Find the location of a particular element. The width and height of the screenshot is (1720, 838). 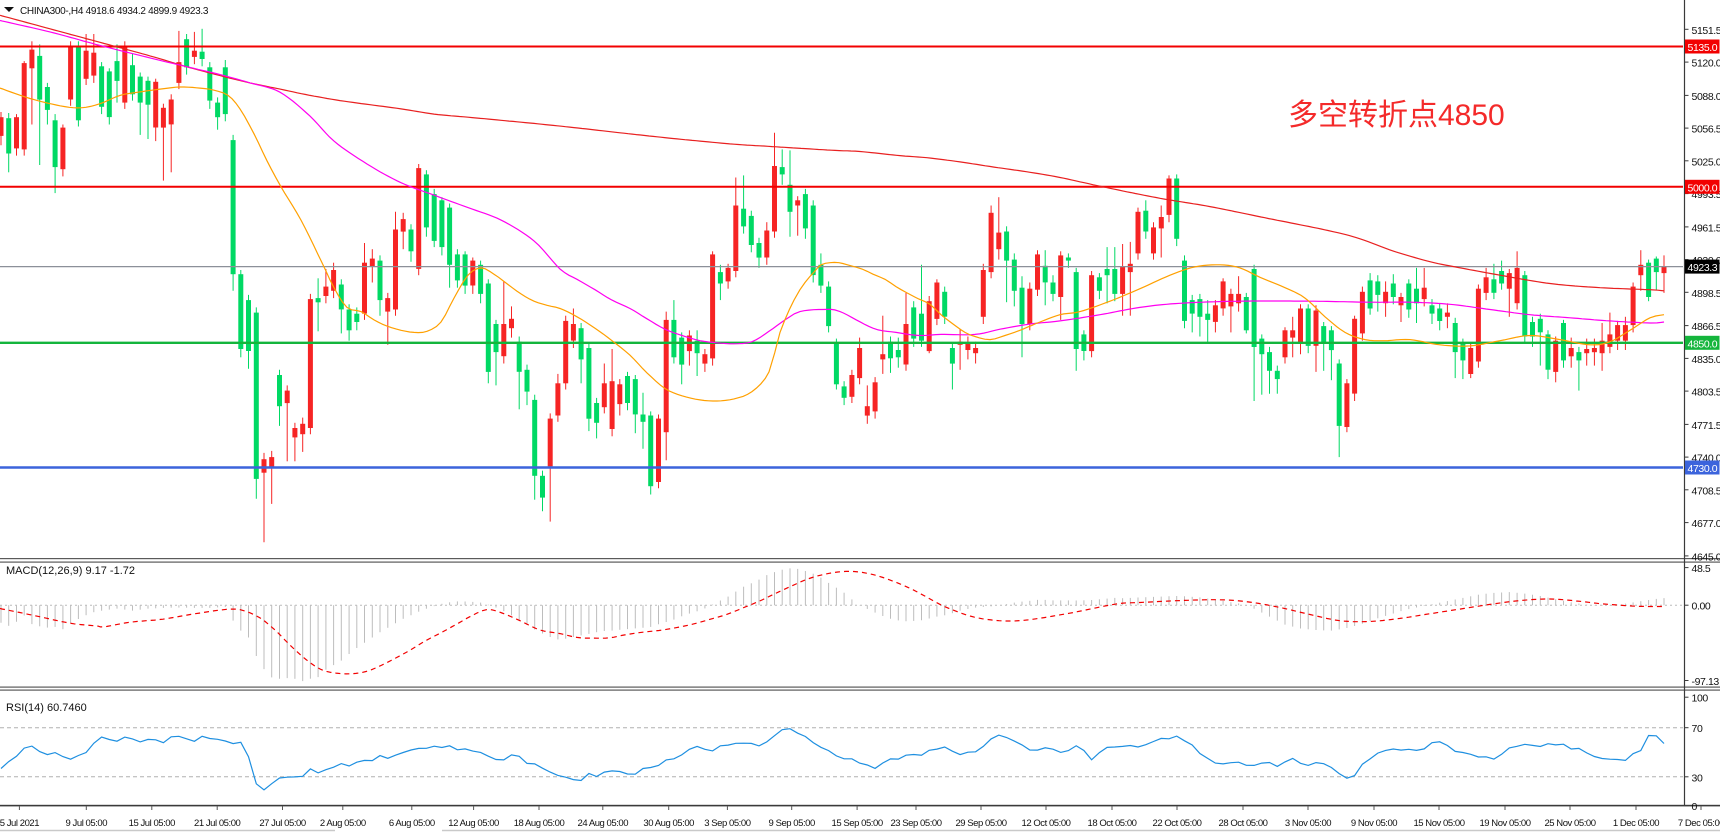

svg-text: 12 Oct 05:00 is located at coordinates (1046, 823).